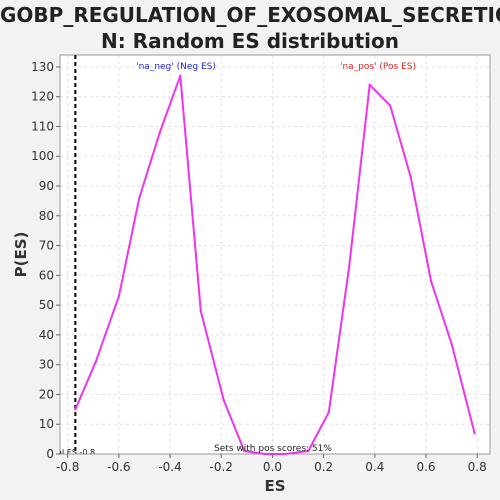 This screenshot has width=500, height=500. Describe the element at coordinates (374, 467) in the screenshot. I see `x-tick-label: 0.4` at that location.